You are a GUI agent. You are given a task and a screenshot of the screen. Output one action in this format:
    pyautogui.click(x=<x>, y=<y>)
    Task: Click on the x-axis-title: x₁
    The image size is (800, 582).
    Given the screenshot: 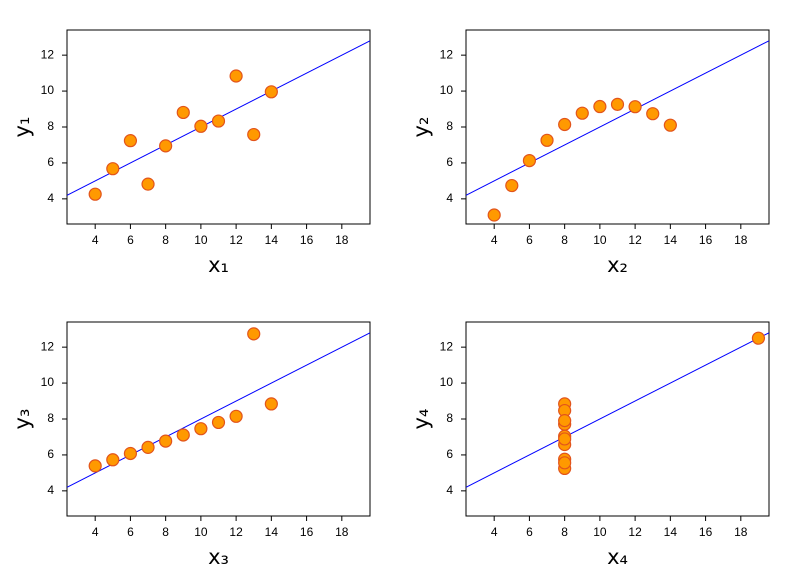 What is the action you would take?
    pyautogui.click(x=218, y=265)
    